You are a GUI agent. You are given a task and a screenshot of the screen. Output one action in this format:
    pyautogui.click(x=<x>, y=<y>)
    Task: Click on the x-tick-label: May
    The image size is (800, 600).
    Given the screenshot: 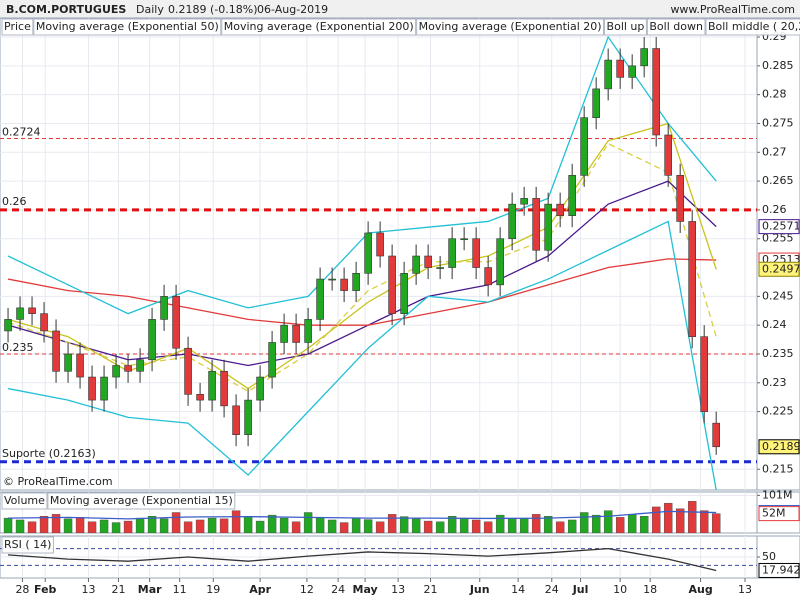 What is the action you would take?
    pyautogui.click(x=365, y=589)
    